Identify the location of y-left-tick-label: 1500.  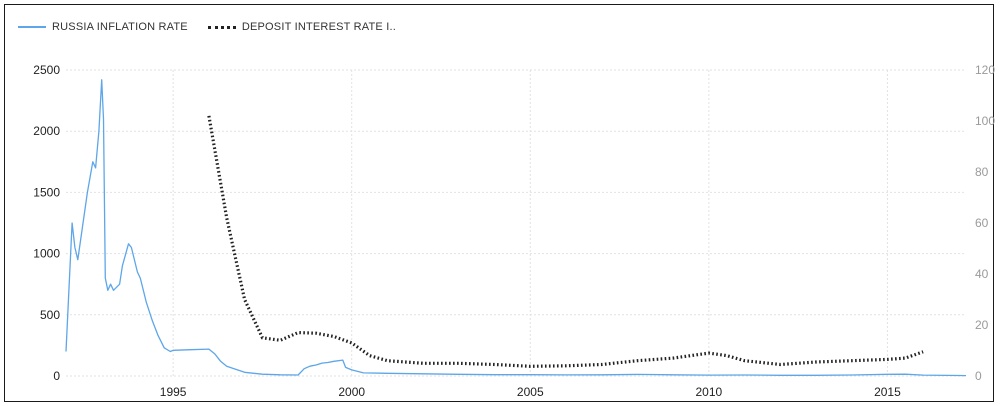
(46, 192).